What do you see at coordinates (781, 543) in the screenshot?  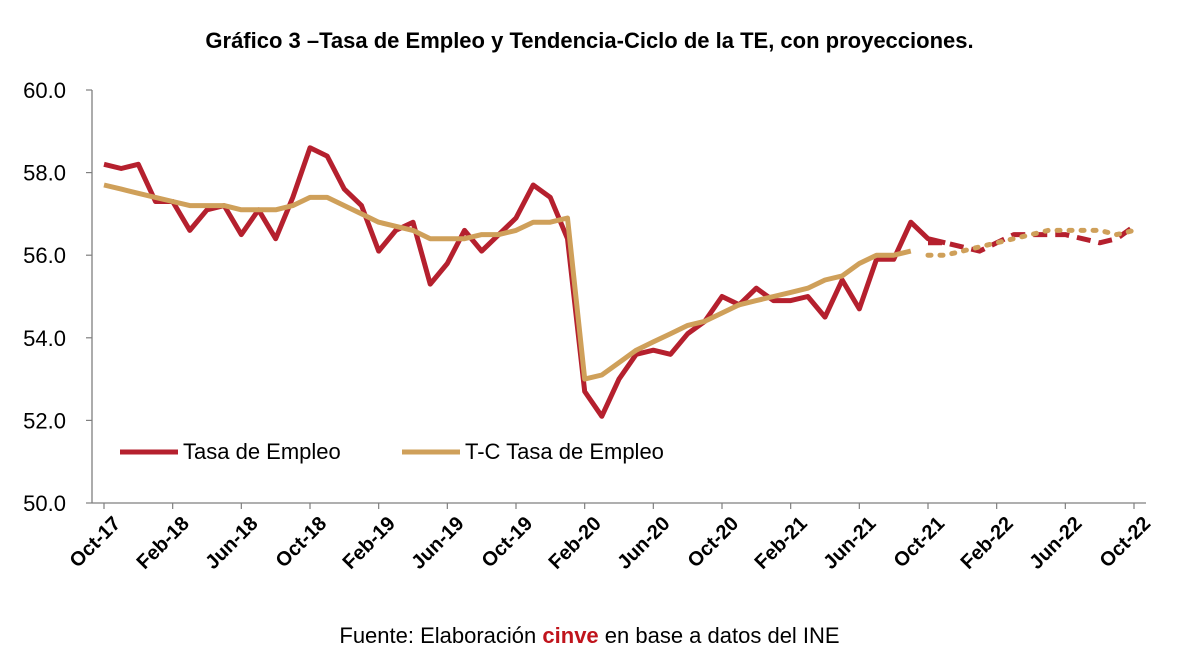 I see `x-tick-label: Feb-21` at bounding box center [781, 543].